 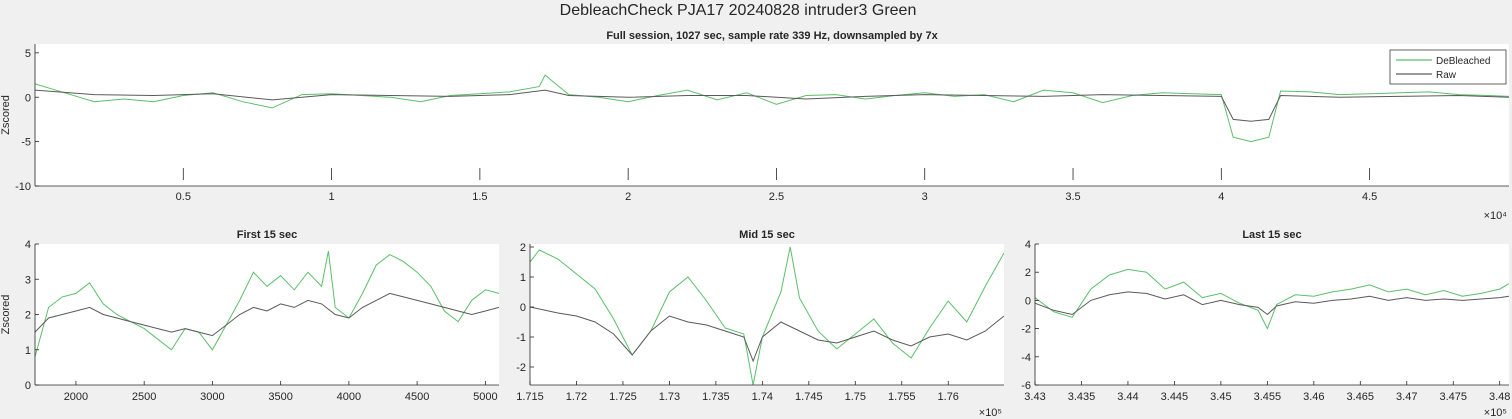 What do you see at coordinates (23, 187) in the screenshot?
I see `y-tick-label: -10` at bounding box center [23, 187].